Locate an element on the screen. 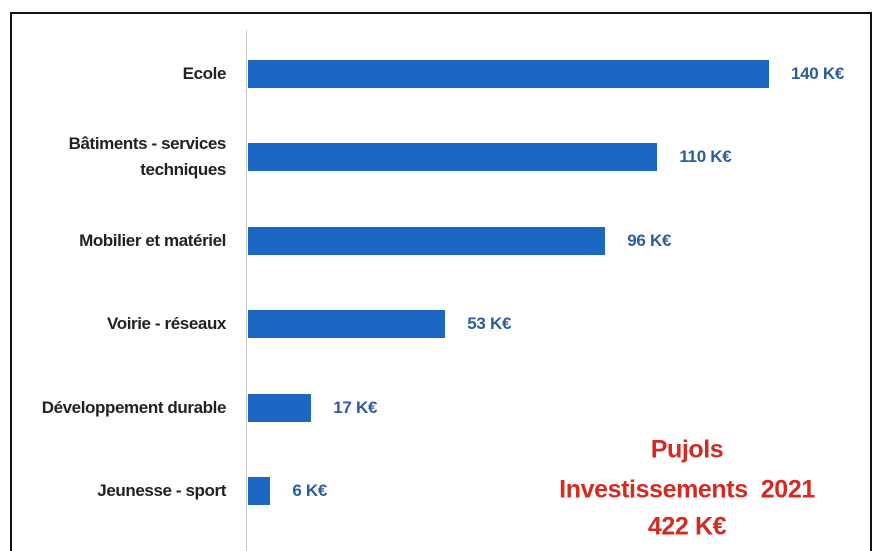  category-label: Jeunesse - sport is located at coordinates (161, 490).